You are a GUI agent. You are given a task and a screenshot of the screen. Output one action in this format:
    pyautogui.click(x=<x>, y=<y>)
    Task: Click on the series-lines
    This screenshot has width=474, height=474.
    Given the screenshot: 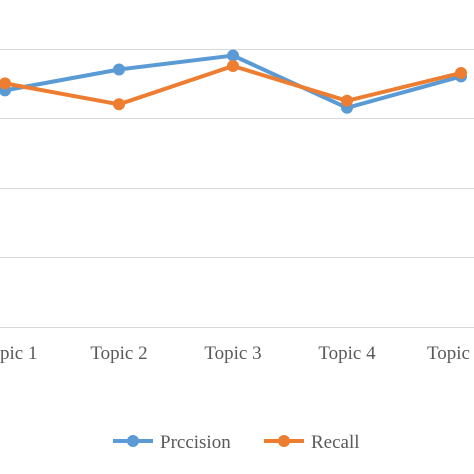 What is the action you would take?
    pyautogui.click(x=233, y=81)
    